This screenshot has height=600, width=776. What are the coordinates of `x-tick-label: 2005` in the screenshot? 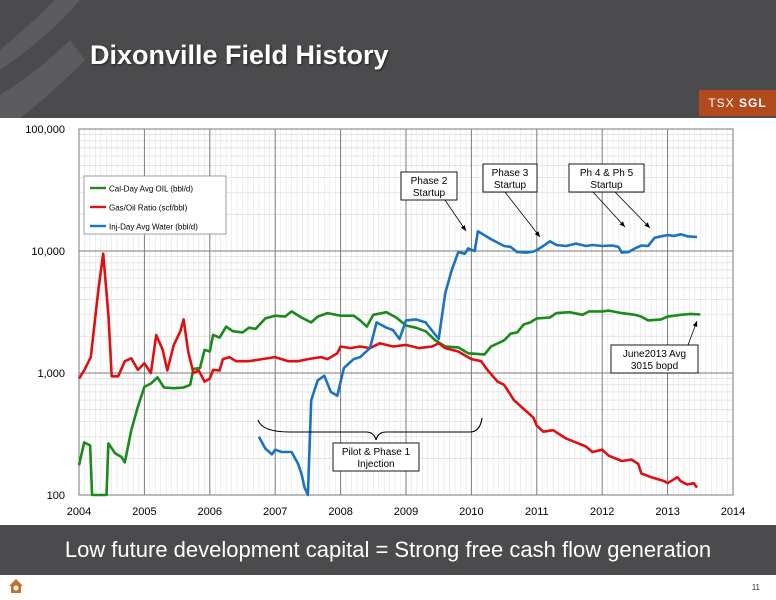 It's located at (144, 512).